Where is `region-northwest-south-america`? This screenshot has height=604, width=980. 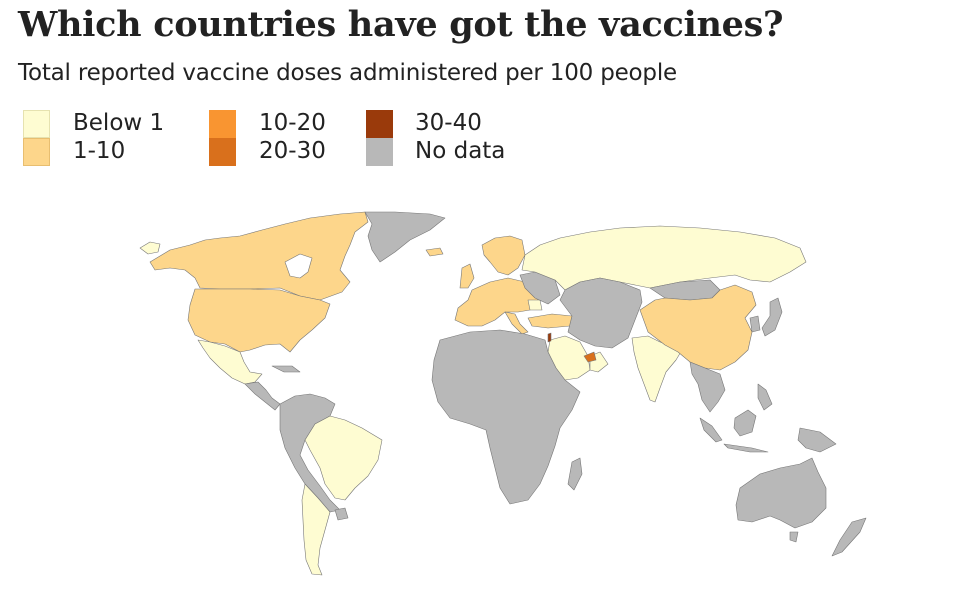 region-northwest-south-america is located at coordinates (310, 453).